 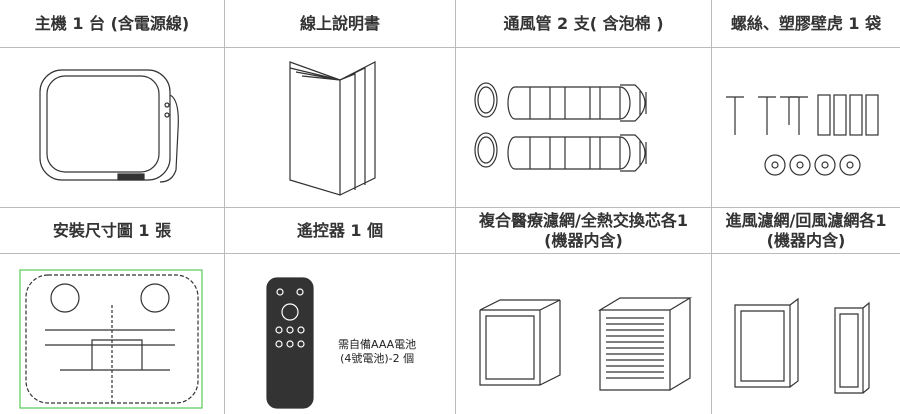 I want to click on header-cell: 遙控器 1 個, so click(x=340, y=231).